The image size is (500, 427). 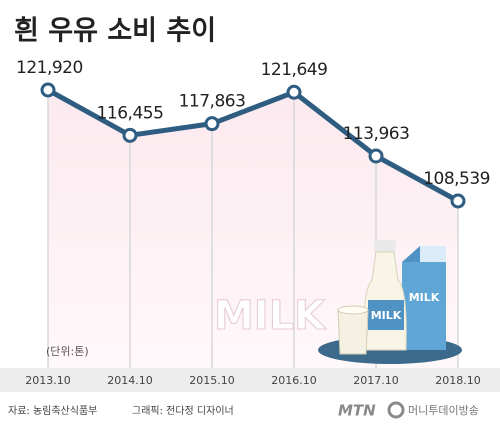 I want to click on milk-text: MILK, so click(x=270, y=316).